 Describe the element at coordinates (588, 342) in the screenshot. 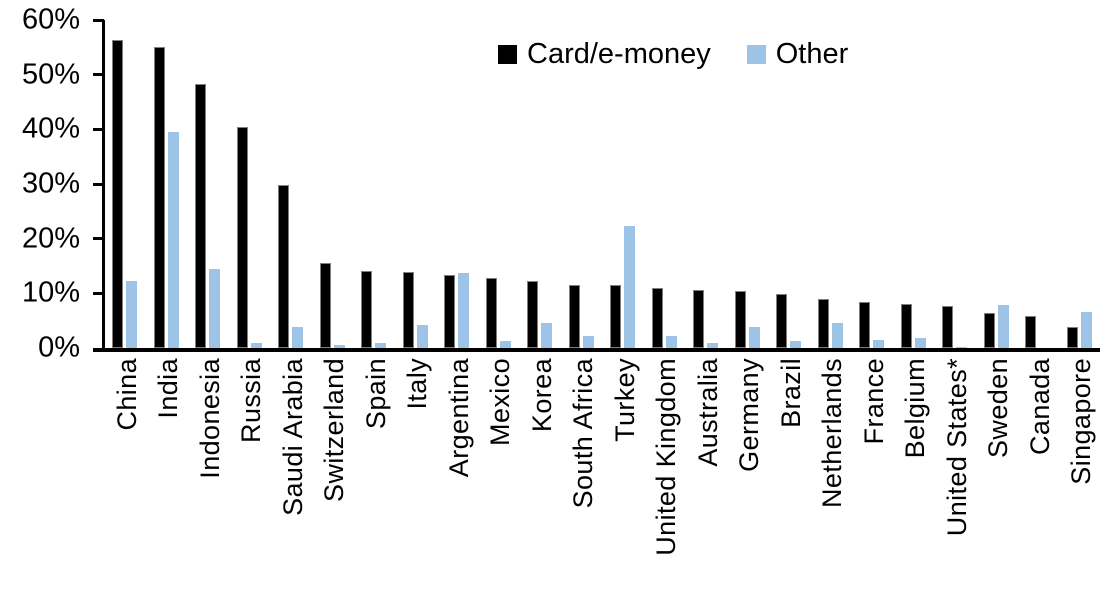

I see `bar-other-south-africa` at that location.